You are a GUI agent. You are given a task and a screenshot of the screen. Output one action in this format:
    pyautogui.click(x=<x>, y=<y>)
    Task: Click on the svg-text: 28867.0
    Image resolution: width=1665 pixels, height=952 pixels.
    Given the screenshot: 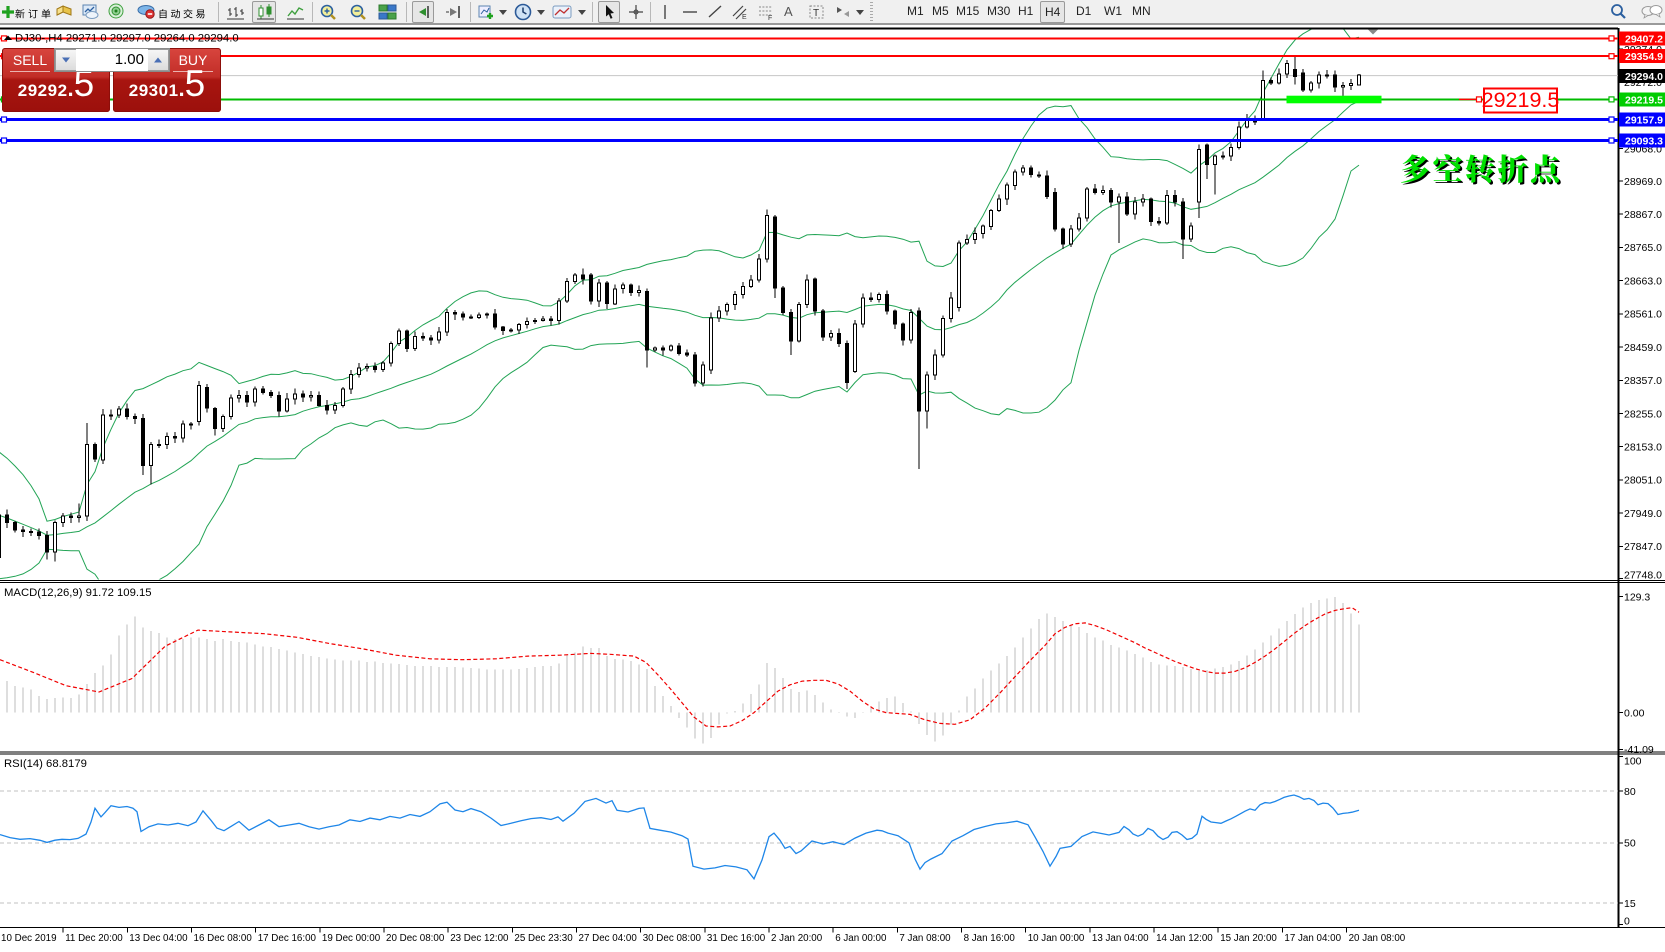 What is the action you would take?
    pyautogui.click(x=1643, y=215)
    